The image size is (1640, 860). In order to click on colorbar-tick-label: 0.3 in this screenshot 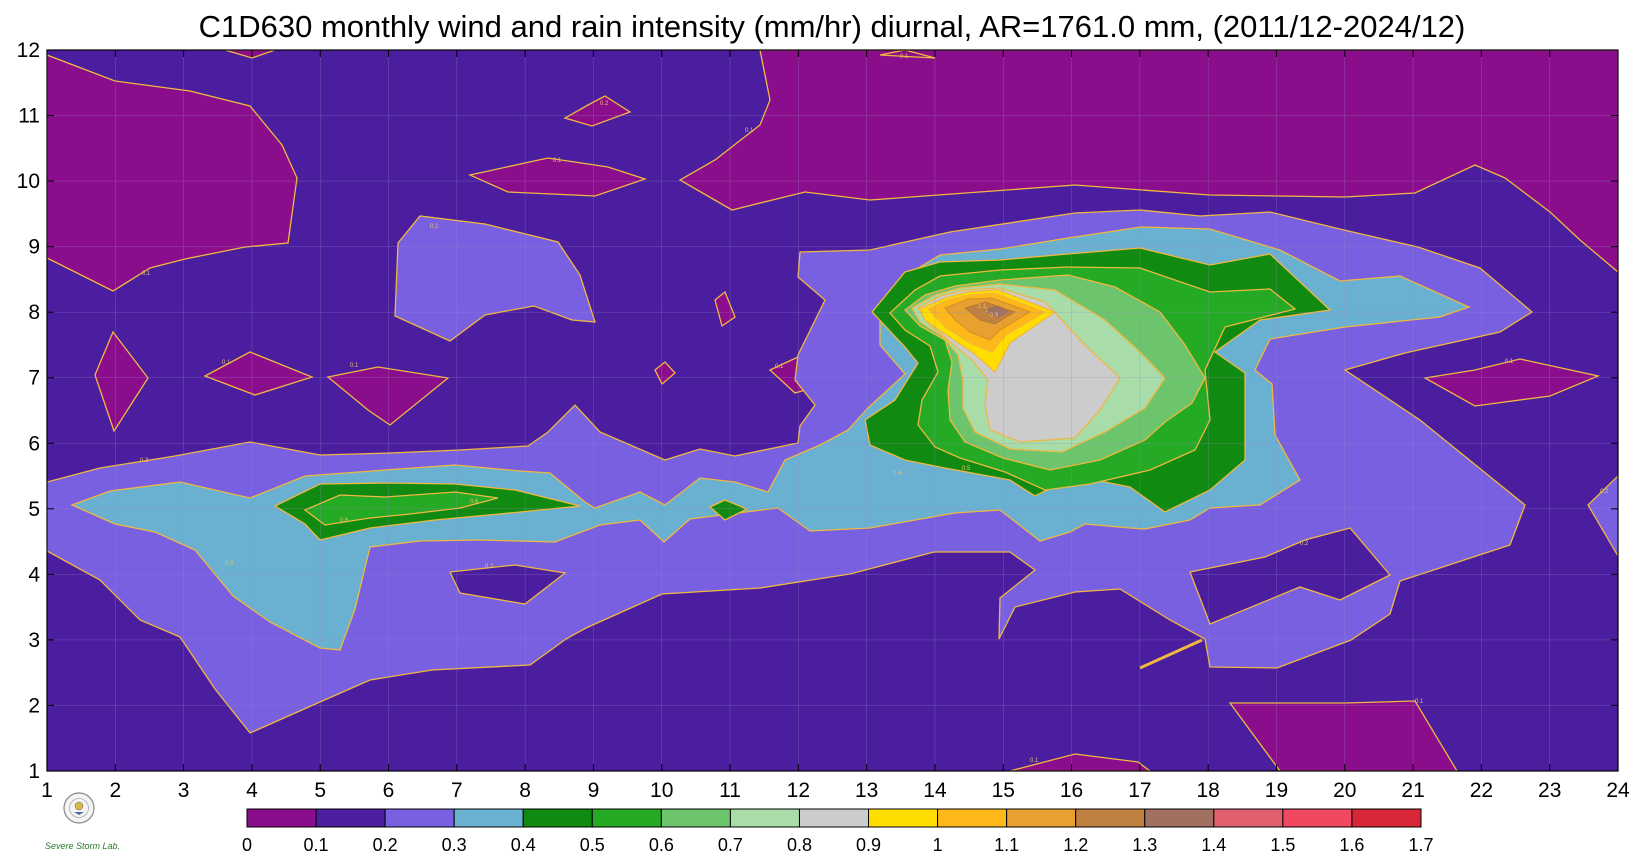, I will do `click(454, 845)`.